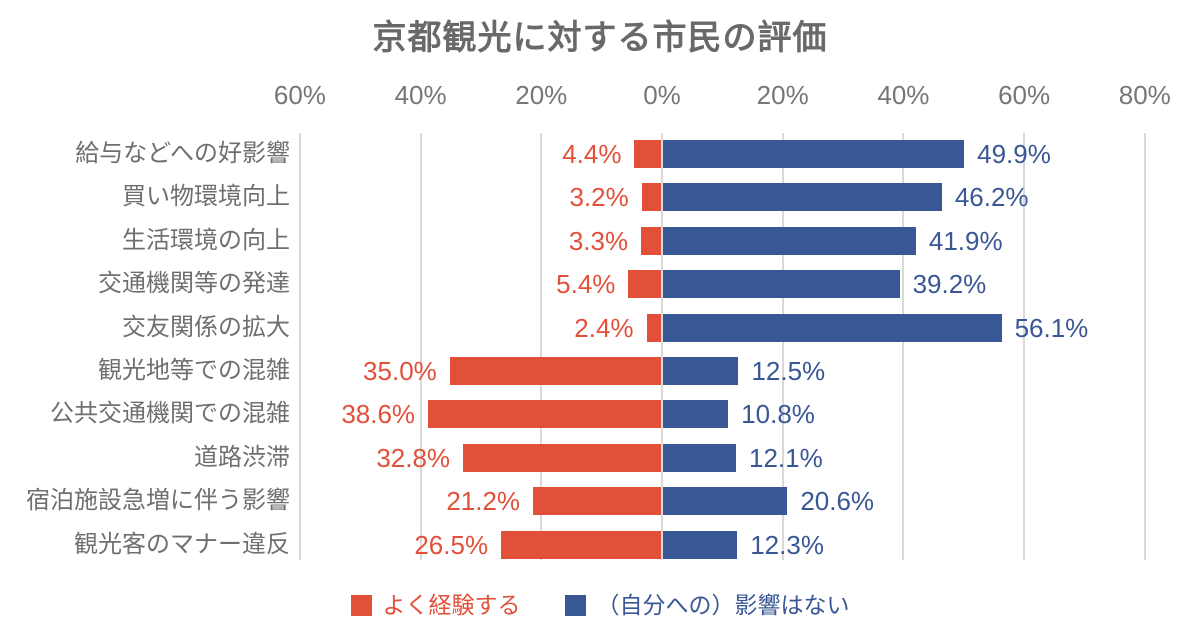 The width and height of the screenshot is (1200, 630). What do you see at coordinates (451, 605) in the screenshot?
I see `legend-label-often-experience: よく経験する` at bounding box center [451, 605].